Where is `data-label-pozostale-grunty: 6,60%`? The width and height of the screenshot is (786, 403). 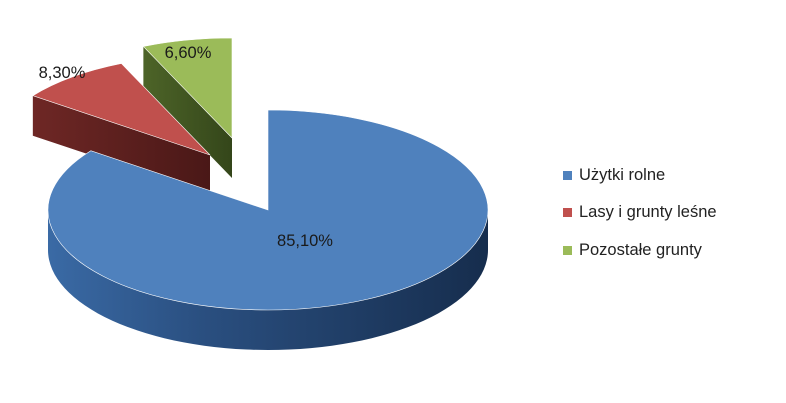 data-label-pozostale-grunty: 6,60% is located at coordinates (188, 53).